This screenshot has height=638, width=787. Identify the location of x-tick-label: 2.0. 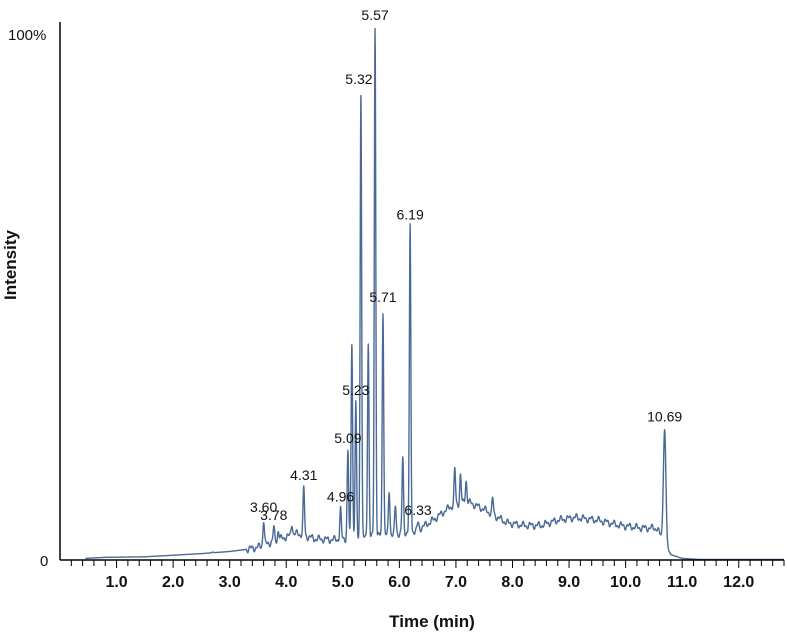
(173, 582).